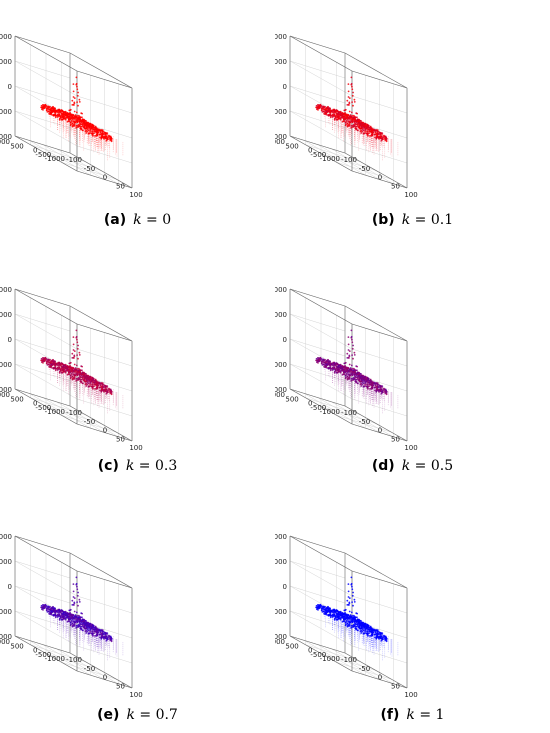 The width and height of the screenshot is (550, 733). What do you see at coordinates (348, 365) in the screenshot?
I see `axis-box` at bounding box center [348, 365].